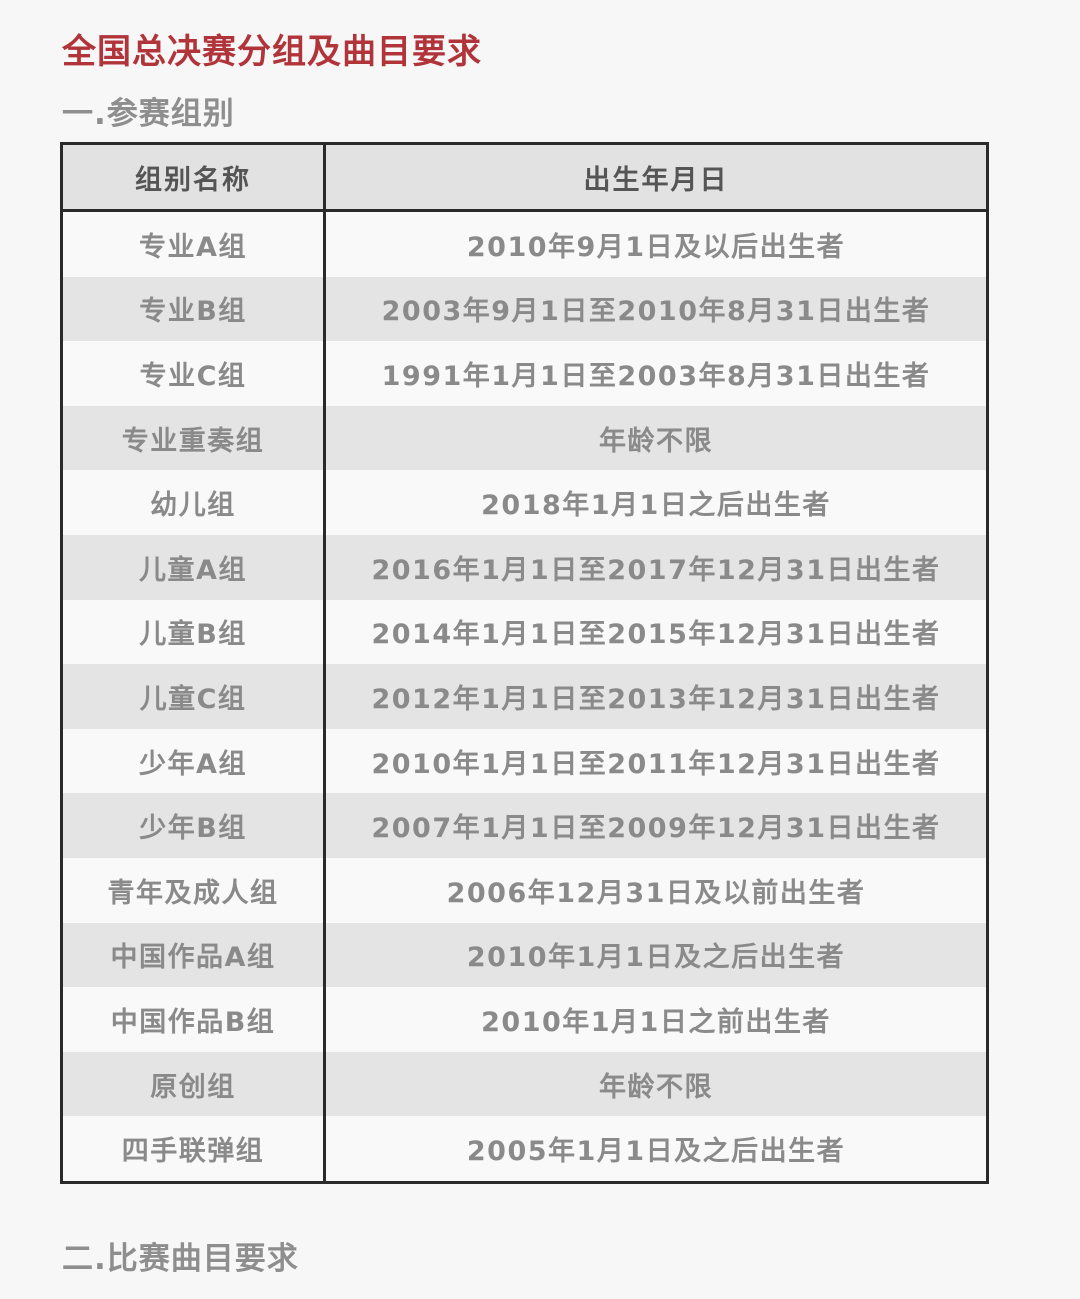  What do you see at coordinates (656, 825) in the screenshot?
I see `birth-date-cell: 2007年1月1日至2009年12月31日出生者` at bounding box center [656, 825].